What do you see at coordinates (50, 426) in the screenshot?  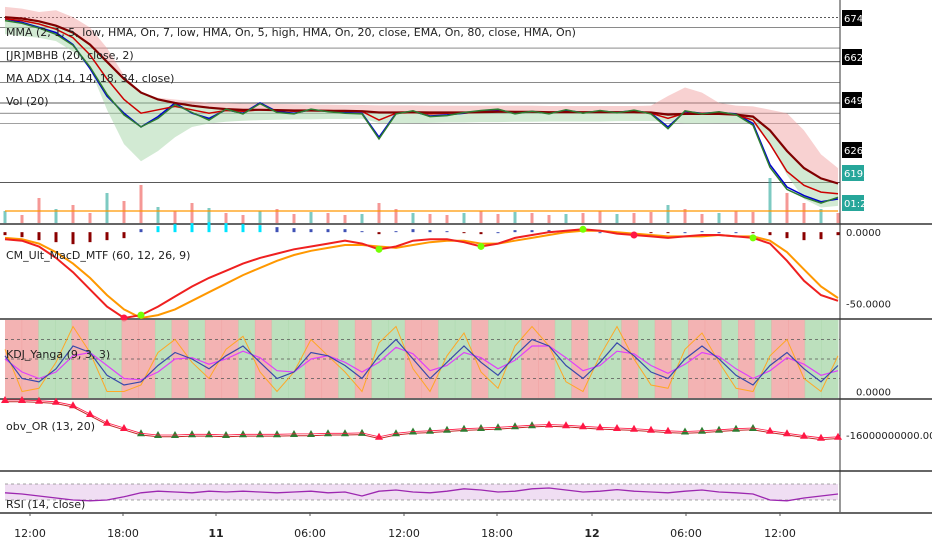 I see `obv-legend: obv_OR (13, 20)` at bounding box center [50, 426].